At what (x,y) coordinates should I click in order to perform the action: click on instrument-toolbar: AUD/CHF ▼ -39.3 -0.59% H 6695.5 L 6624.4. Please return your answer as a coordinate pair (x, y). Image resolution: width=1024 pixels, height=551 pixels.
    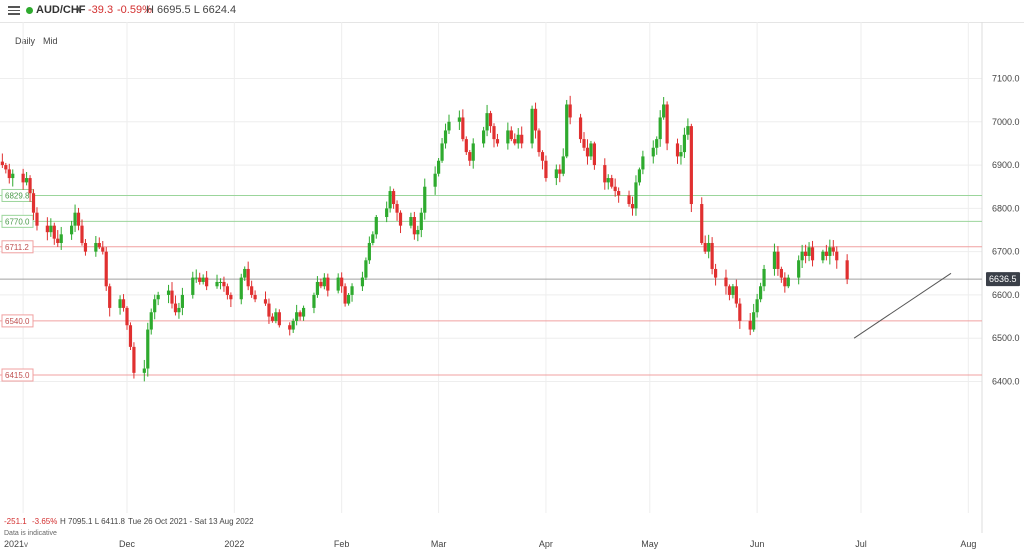
    Looking at the image, I should click on (512, 11).